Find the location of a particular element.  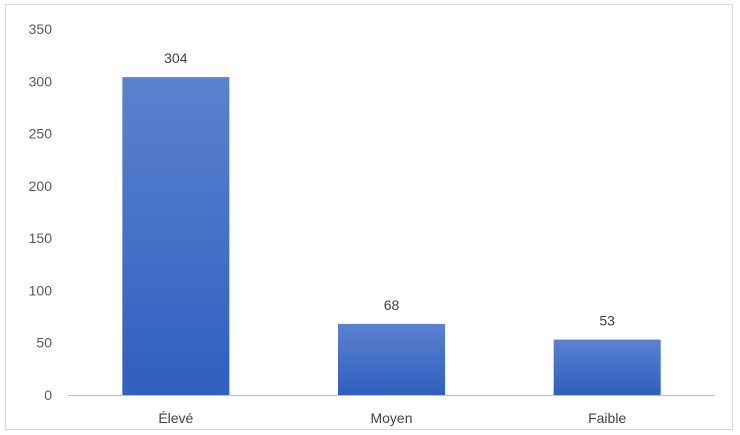

x-tick-label: Moyen is located at coordinates (391, 418).